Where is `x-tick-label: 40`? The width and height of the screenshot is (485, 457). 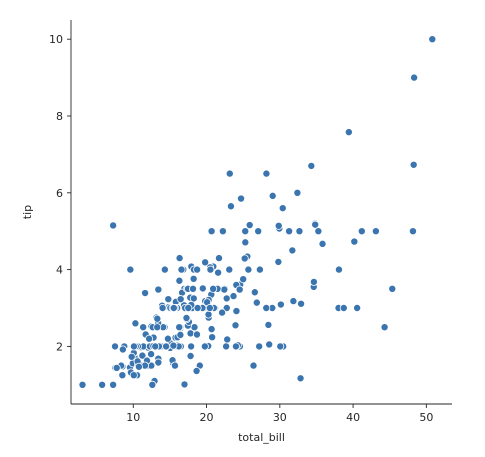
x-tick-label: 40 is located at coordinates (353, 417).